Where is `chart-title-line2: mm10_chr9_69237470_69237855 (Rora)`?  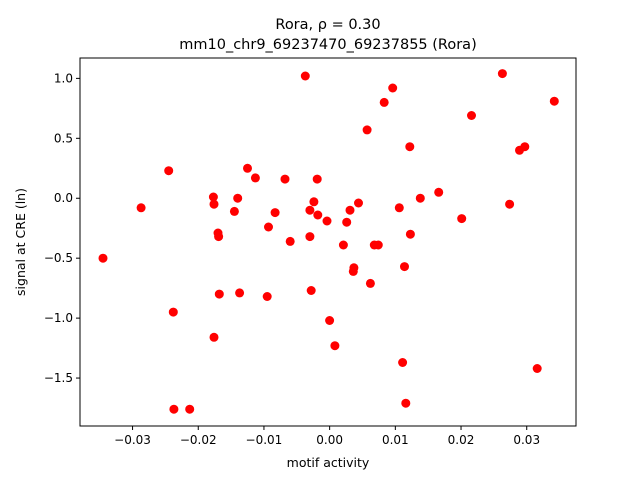 chart-title-line2: mm10_chr9_69237470_69237855 (Rora) is located at coordinates (327, 45).